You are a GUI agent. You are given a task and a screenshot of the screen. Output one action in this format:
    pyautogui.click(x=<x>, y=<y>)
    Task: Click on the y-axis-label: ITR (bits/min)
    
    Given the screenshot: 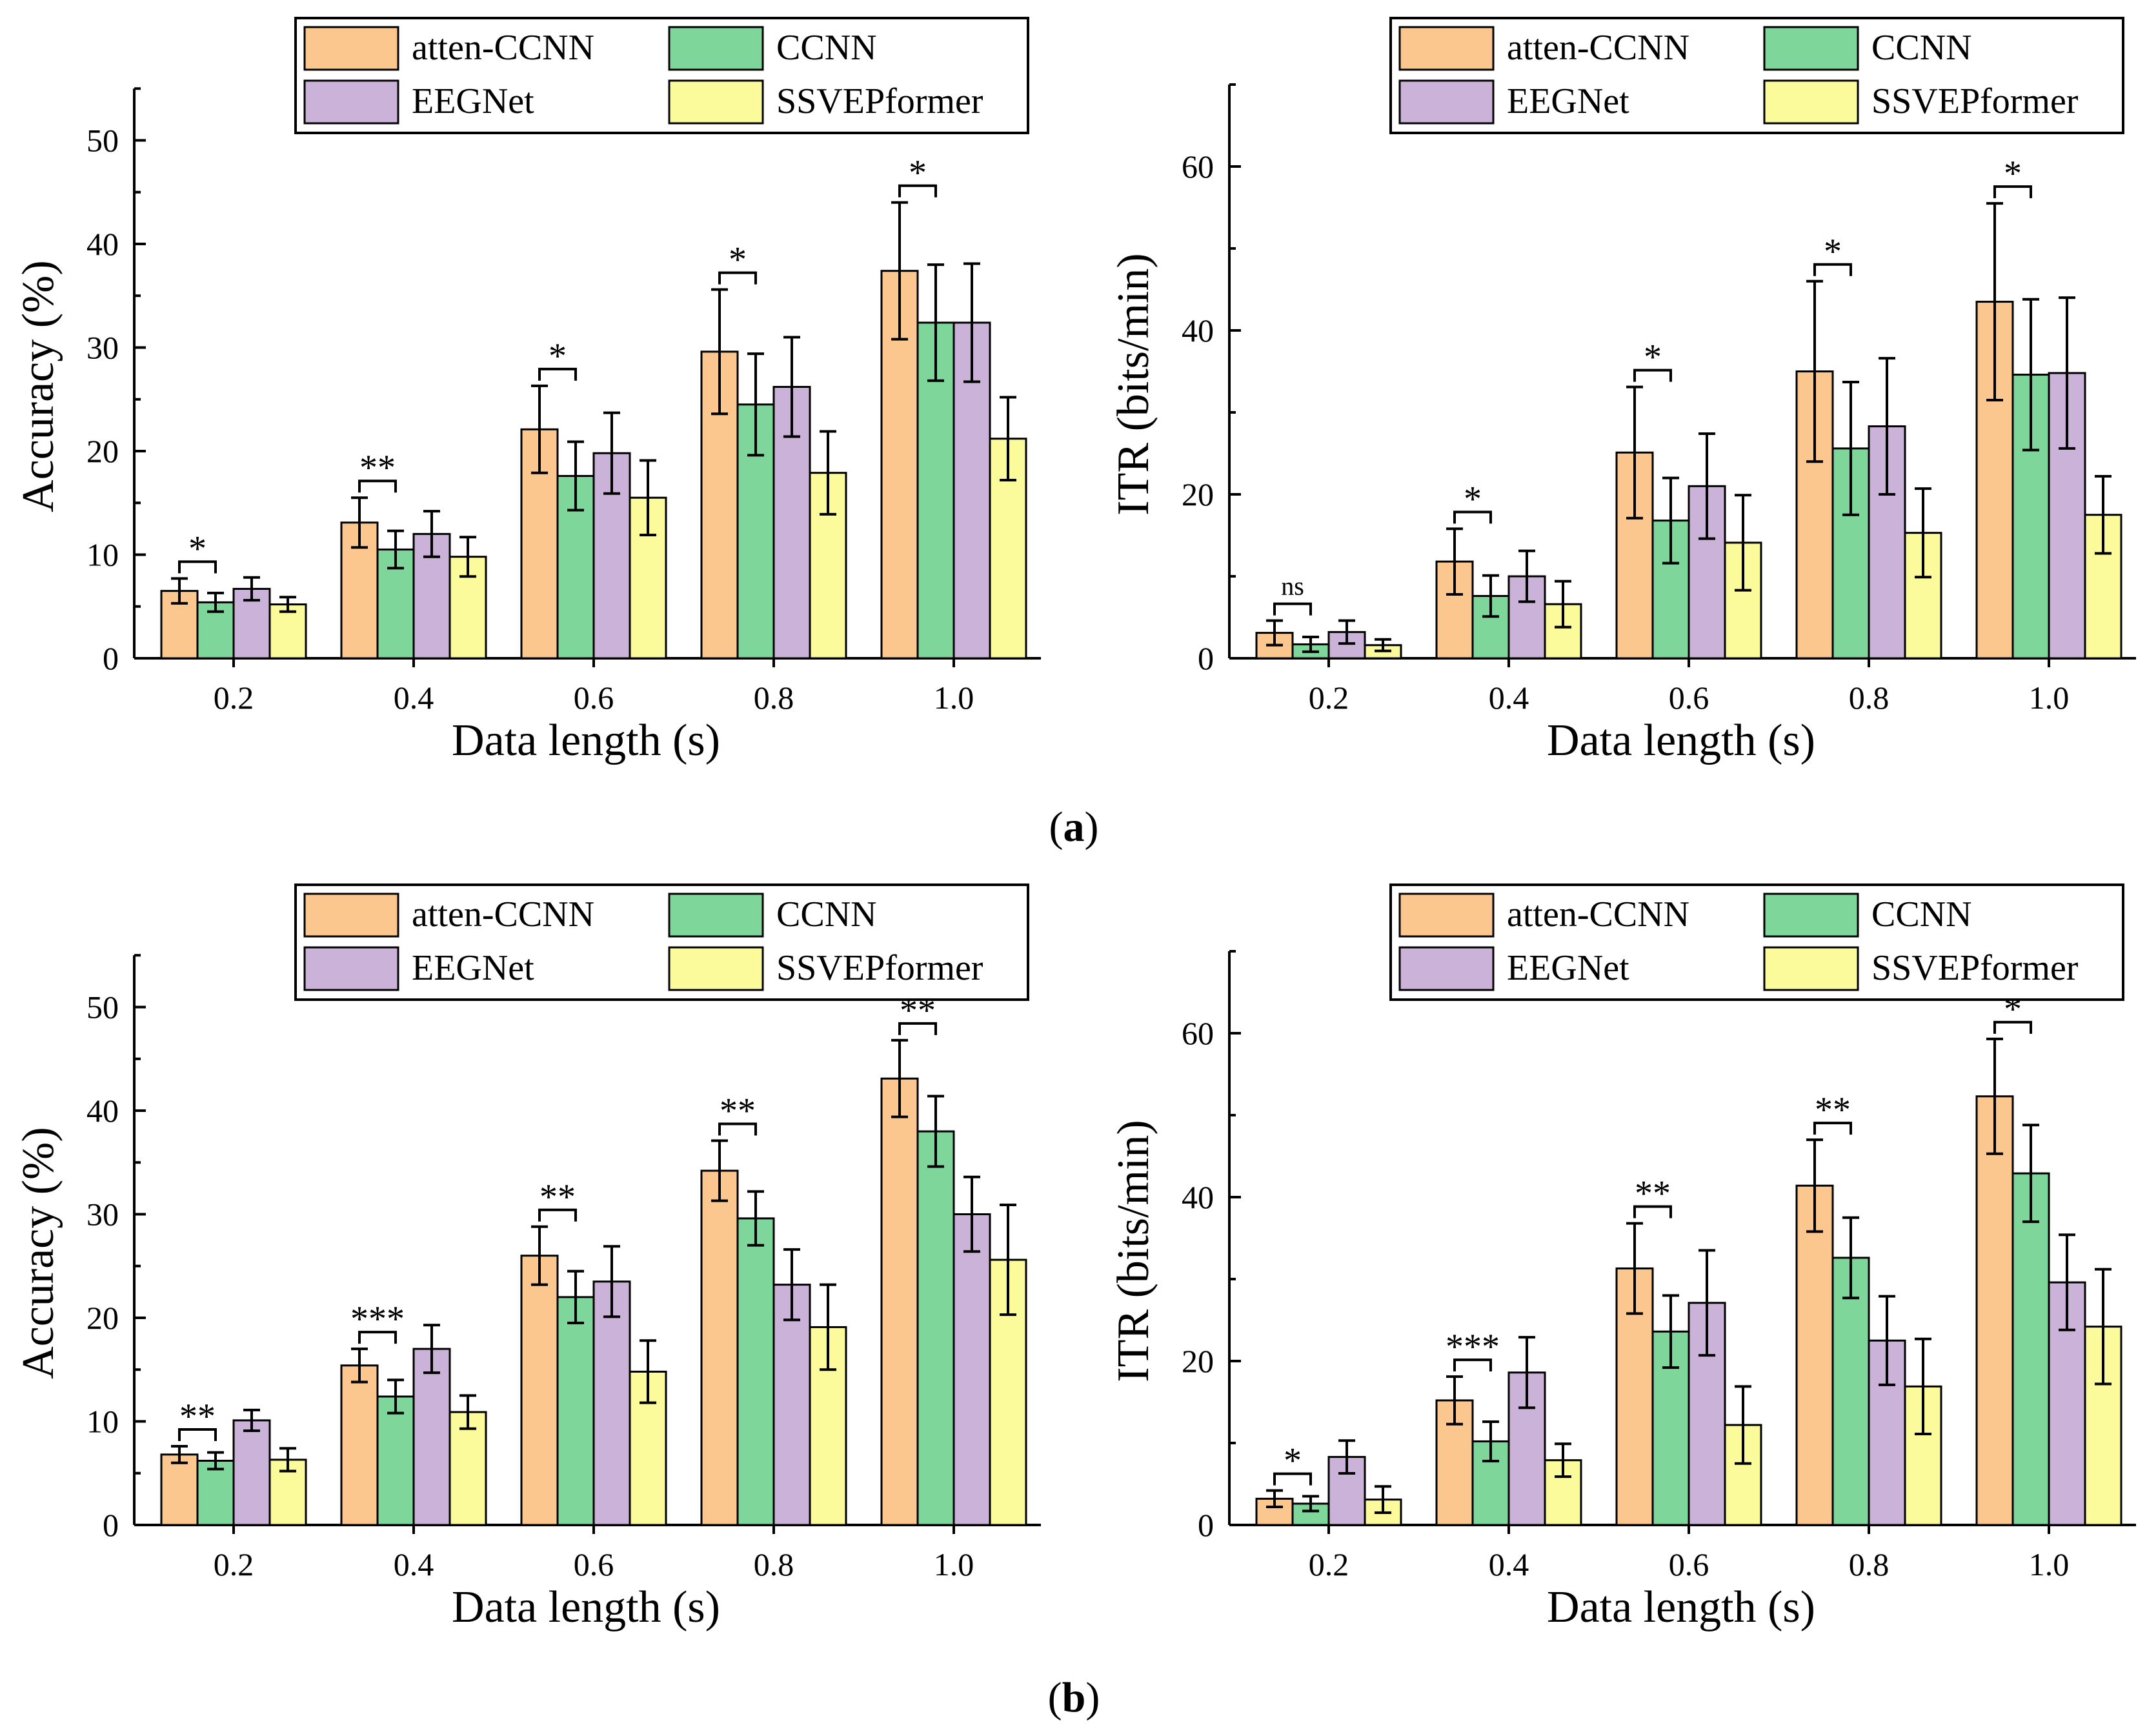 What is the action you would take?
    pyautogui.click(x=1133, y=384)
    